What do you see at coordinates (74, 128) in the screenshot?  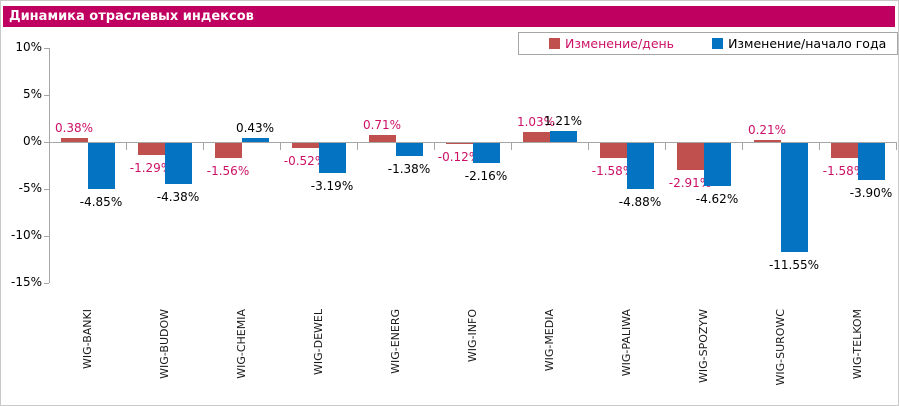 I see `value-label-day: 0.38%` at bounding box center [74, 128].